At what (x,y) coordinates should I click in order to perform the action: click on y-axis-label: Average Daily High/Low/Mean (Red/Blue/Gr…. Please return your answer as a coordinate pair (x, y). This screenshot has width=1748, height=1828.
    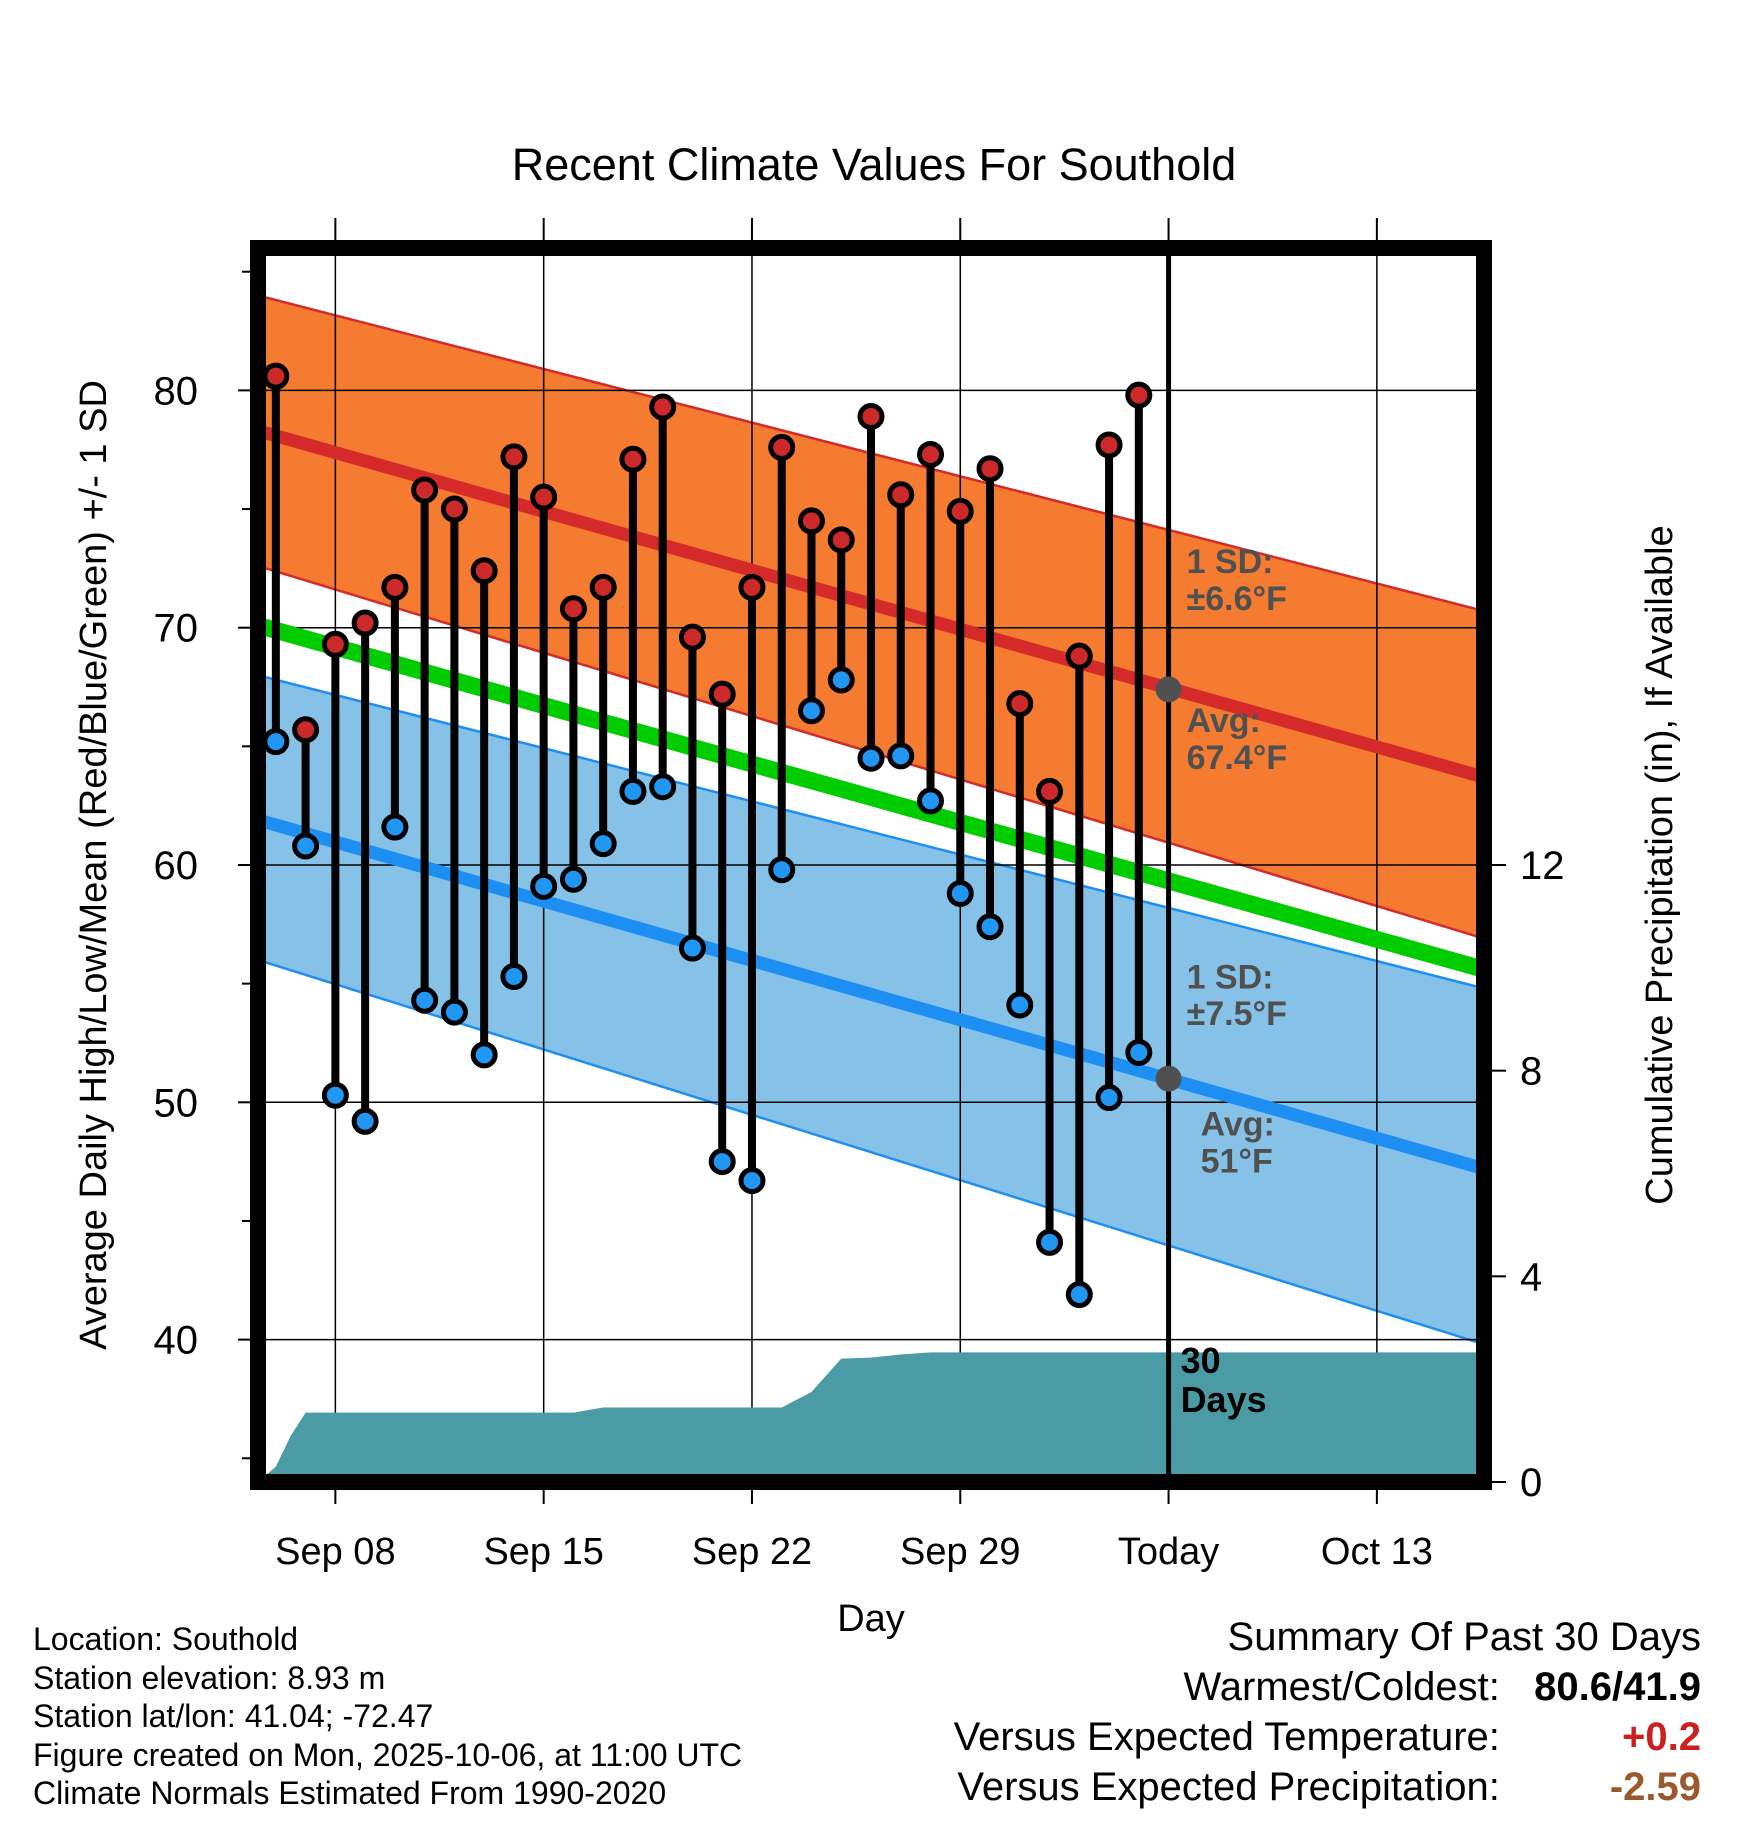
    Looking at the image, I should click on (94, 865).